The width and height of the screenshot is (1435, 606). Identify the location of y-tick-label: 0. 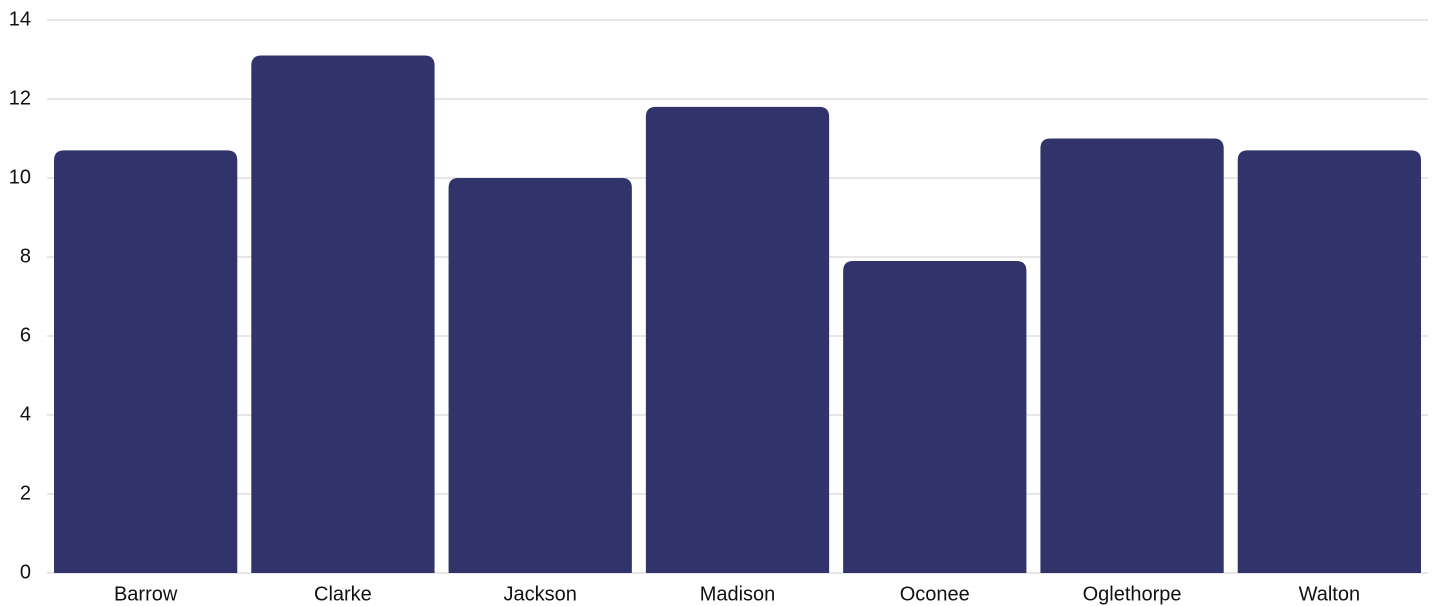
(25, 572).